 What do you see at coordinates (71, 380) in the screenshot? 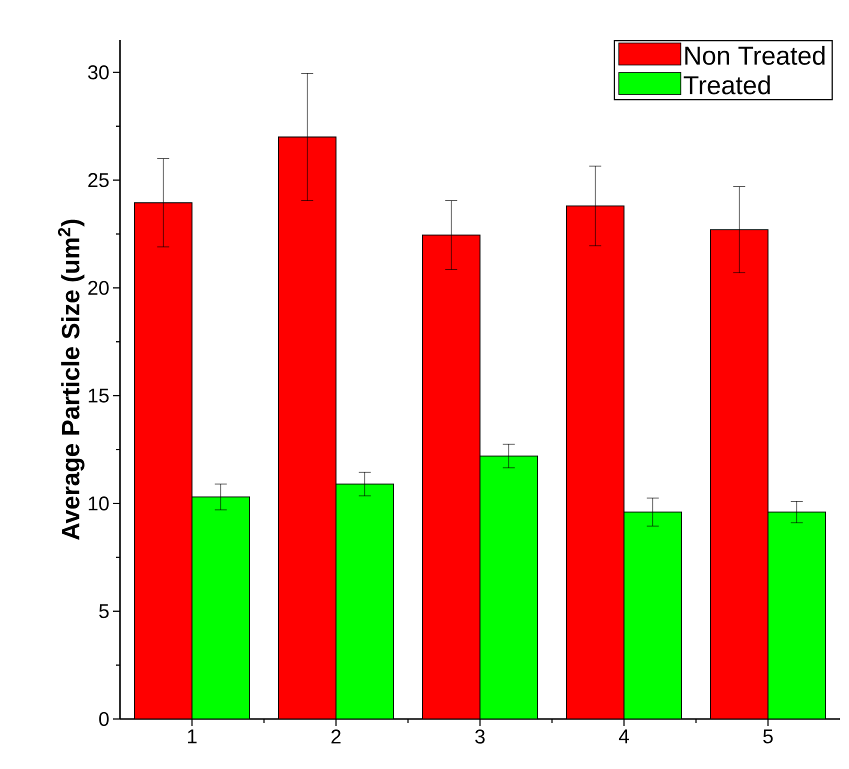
I see `y-axis-title: Average Particle Size (um$^{2}$)` at bounding box center [71, 380].